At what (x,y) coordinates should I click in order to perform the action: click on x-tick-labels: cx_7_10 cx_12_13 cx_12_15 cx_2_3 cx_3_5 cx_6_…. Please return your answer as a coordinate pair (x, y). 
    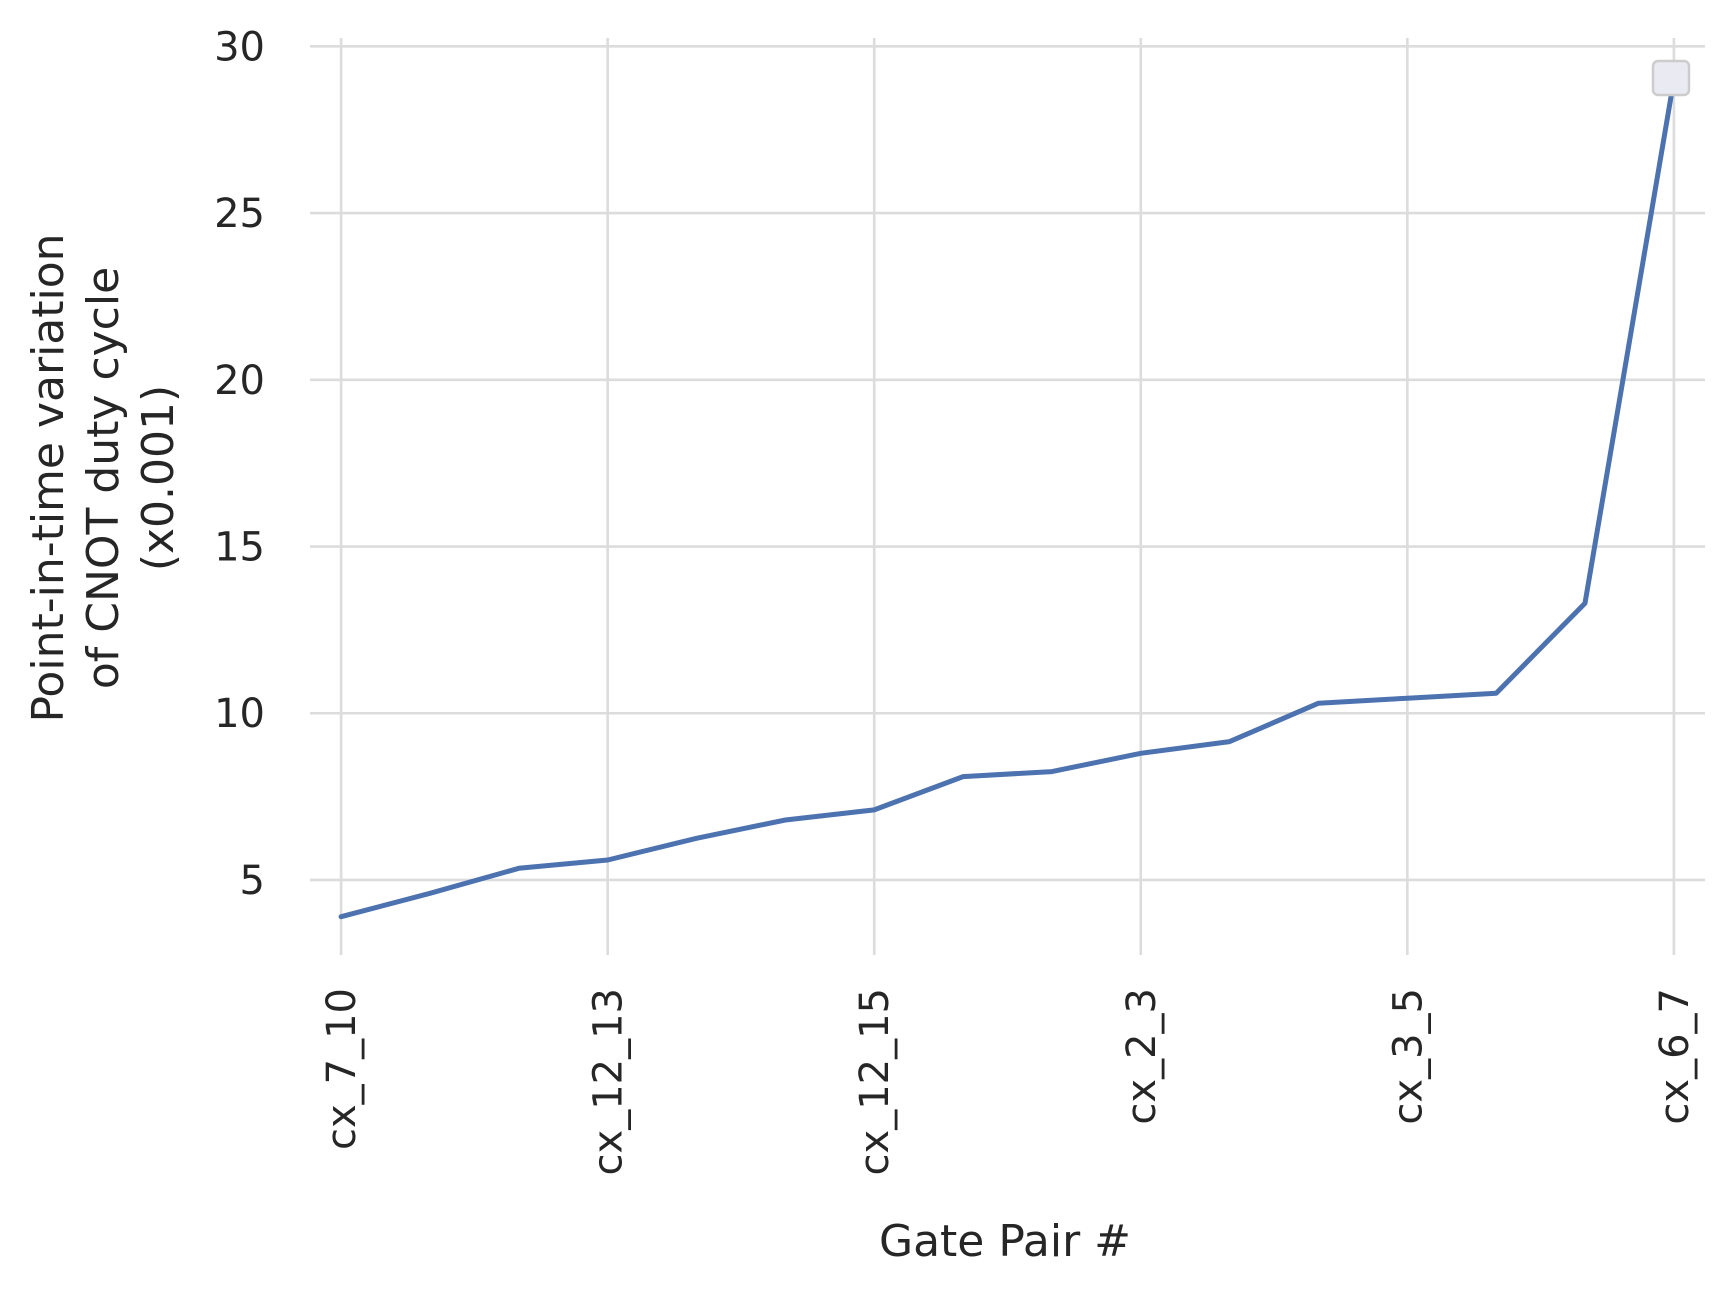
    Looking at the image, I should click on (1008, 1081).